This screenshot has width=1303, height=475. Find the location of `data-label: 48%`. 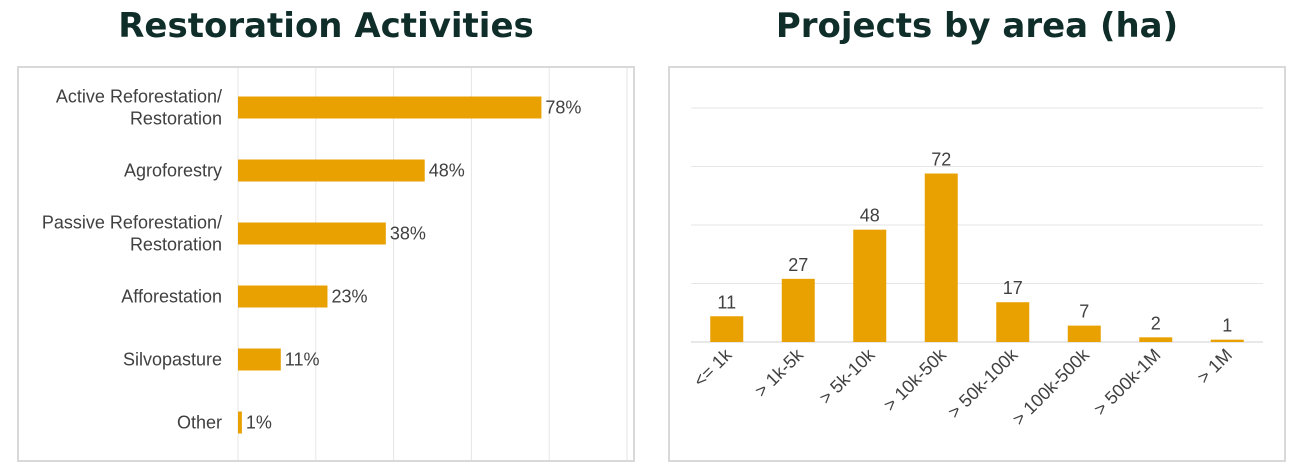

data-label: 48% is located at coordinates (447, 171).